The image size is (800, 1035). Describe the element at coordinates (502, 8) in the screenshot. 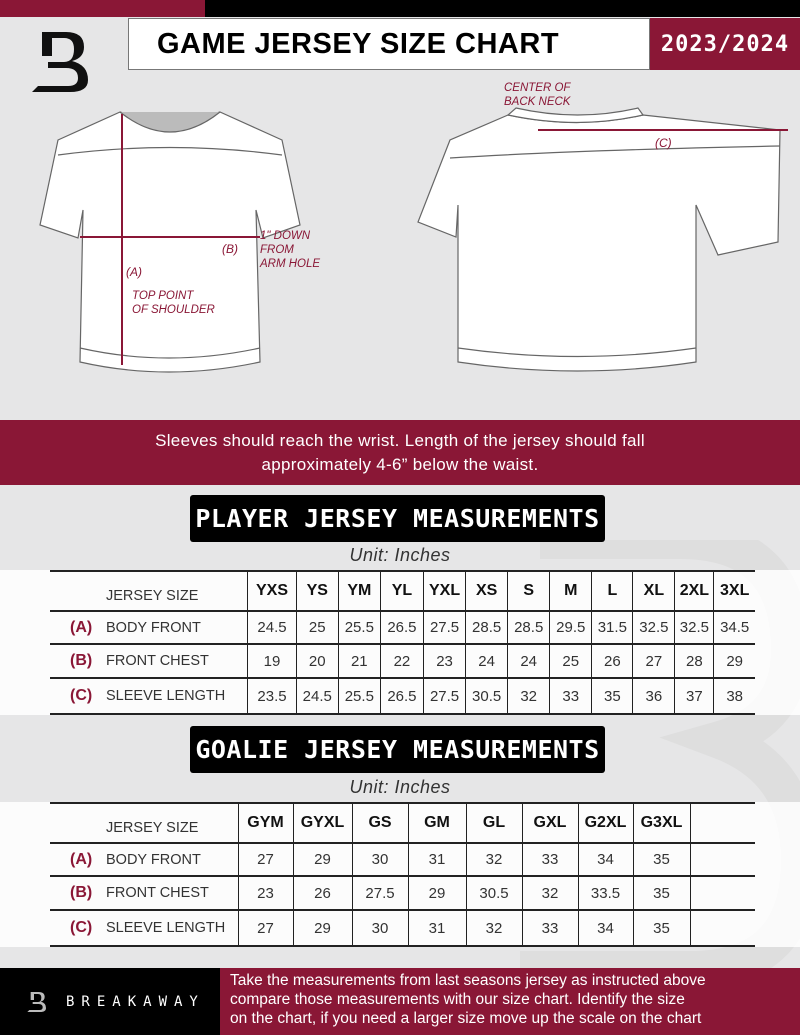

I see `top-bar` at that location.